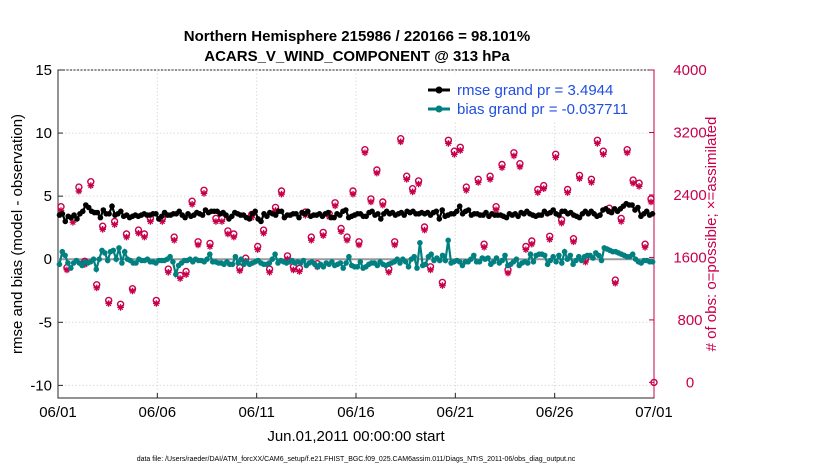 The width and height of the screenshot is (830, 470). I want to click on x-tick-label: 06/11, so click(256, 412).